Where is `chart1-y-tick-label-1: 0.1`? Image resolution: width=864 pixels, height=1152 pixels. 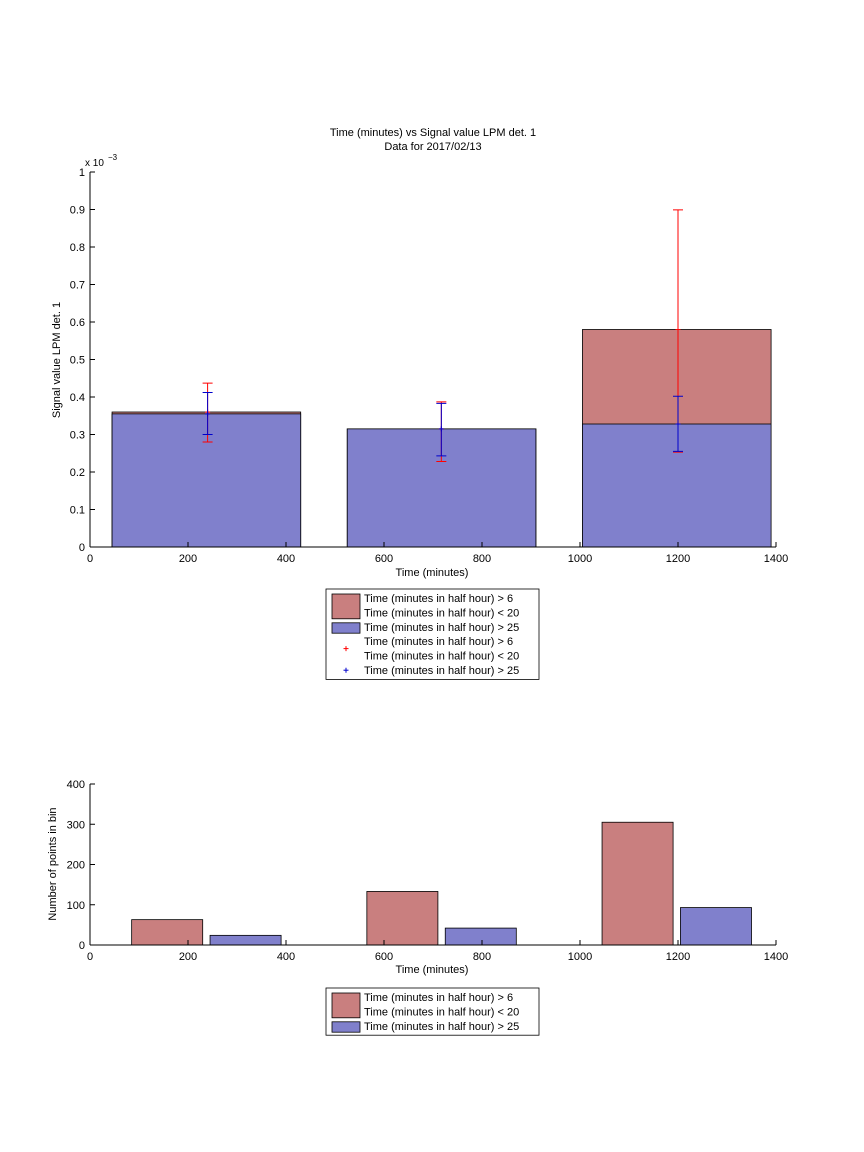
chart1-y-tick-label-1: 0.1 is located at coordinates (77, 511).